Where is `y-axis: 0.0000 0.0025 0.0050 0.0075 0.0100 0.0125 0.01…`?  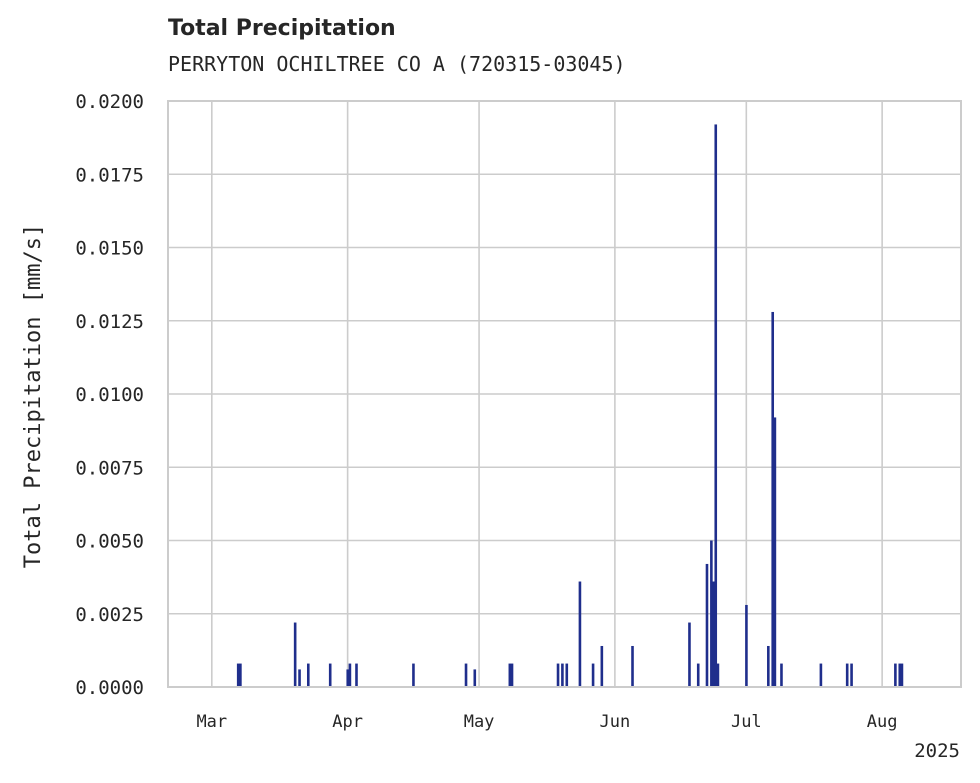 y-axis: 0.0000 0.0025 0.0050 0.0075 0.0100 0.0125 0.01… is located at coordinates (109, 395).